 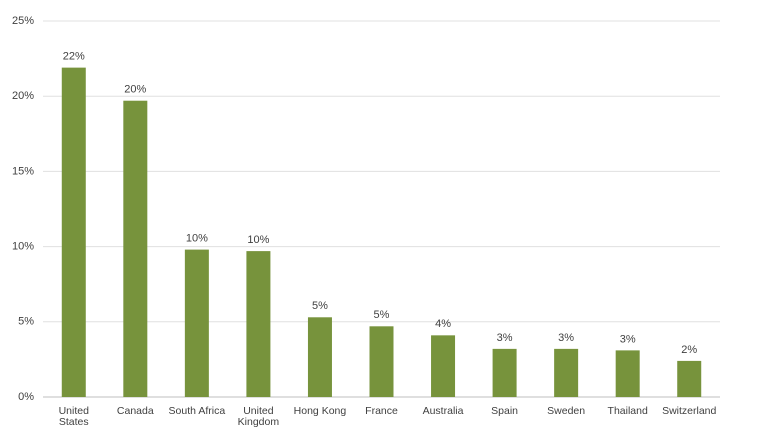 I want to click on x-tick-label: Thailand, so click(x=627, y=411).